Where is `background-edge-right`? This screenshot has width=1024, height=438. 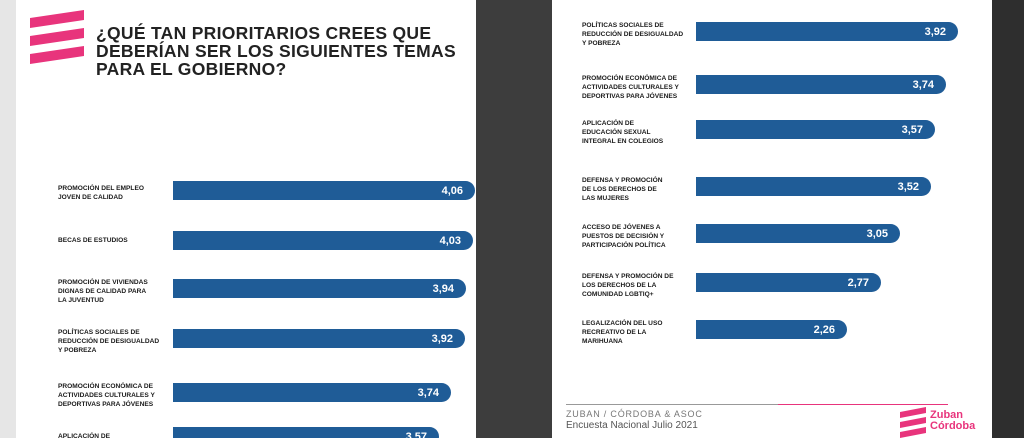
background-edge-right is located at coordinates (1008, 219).